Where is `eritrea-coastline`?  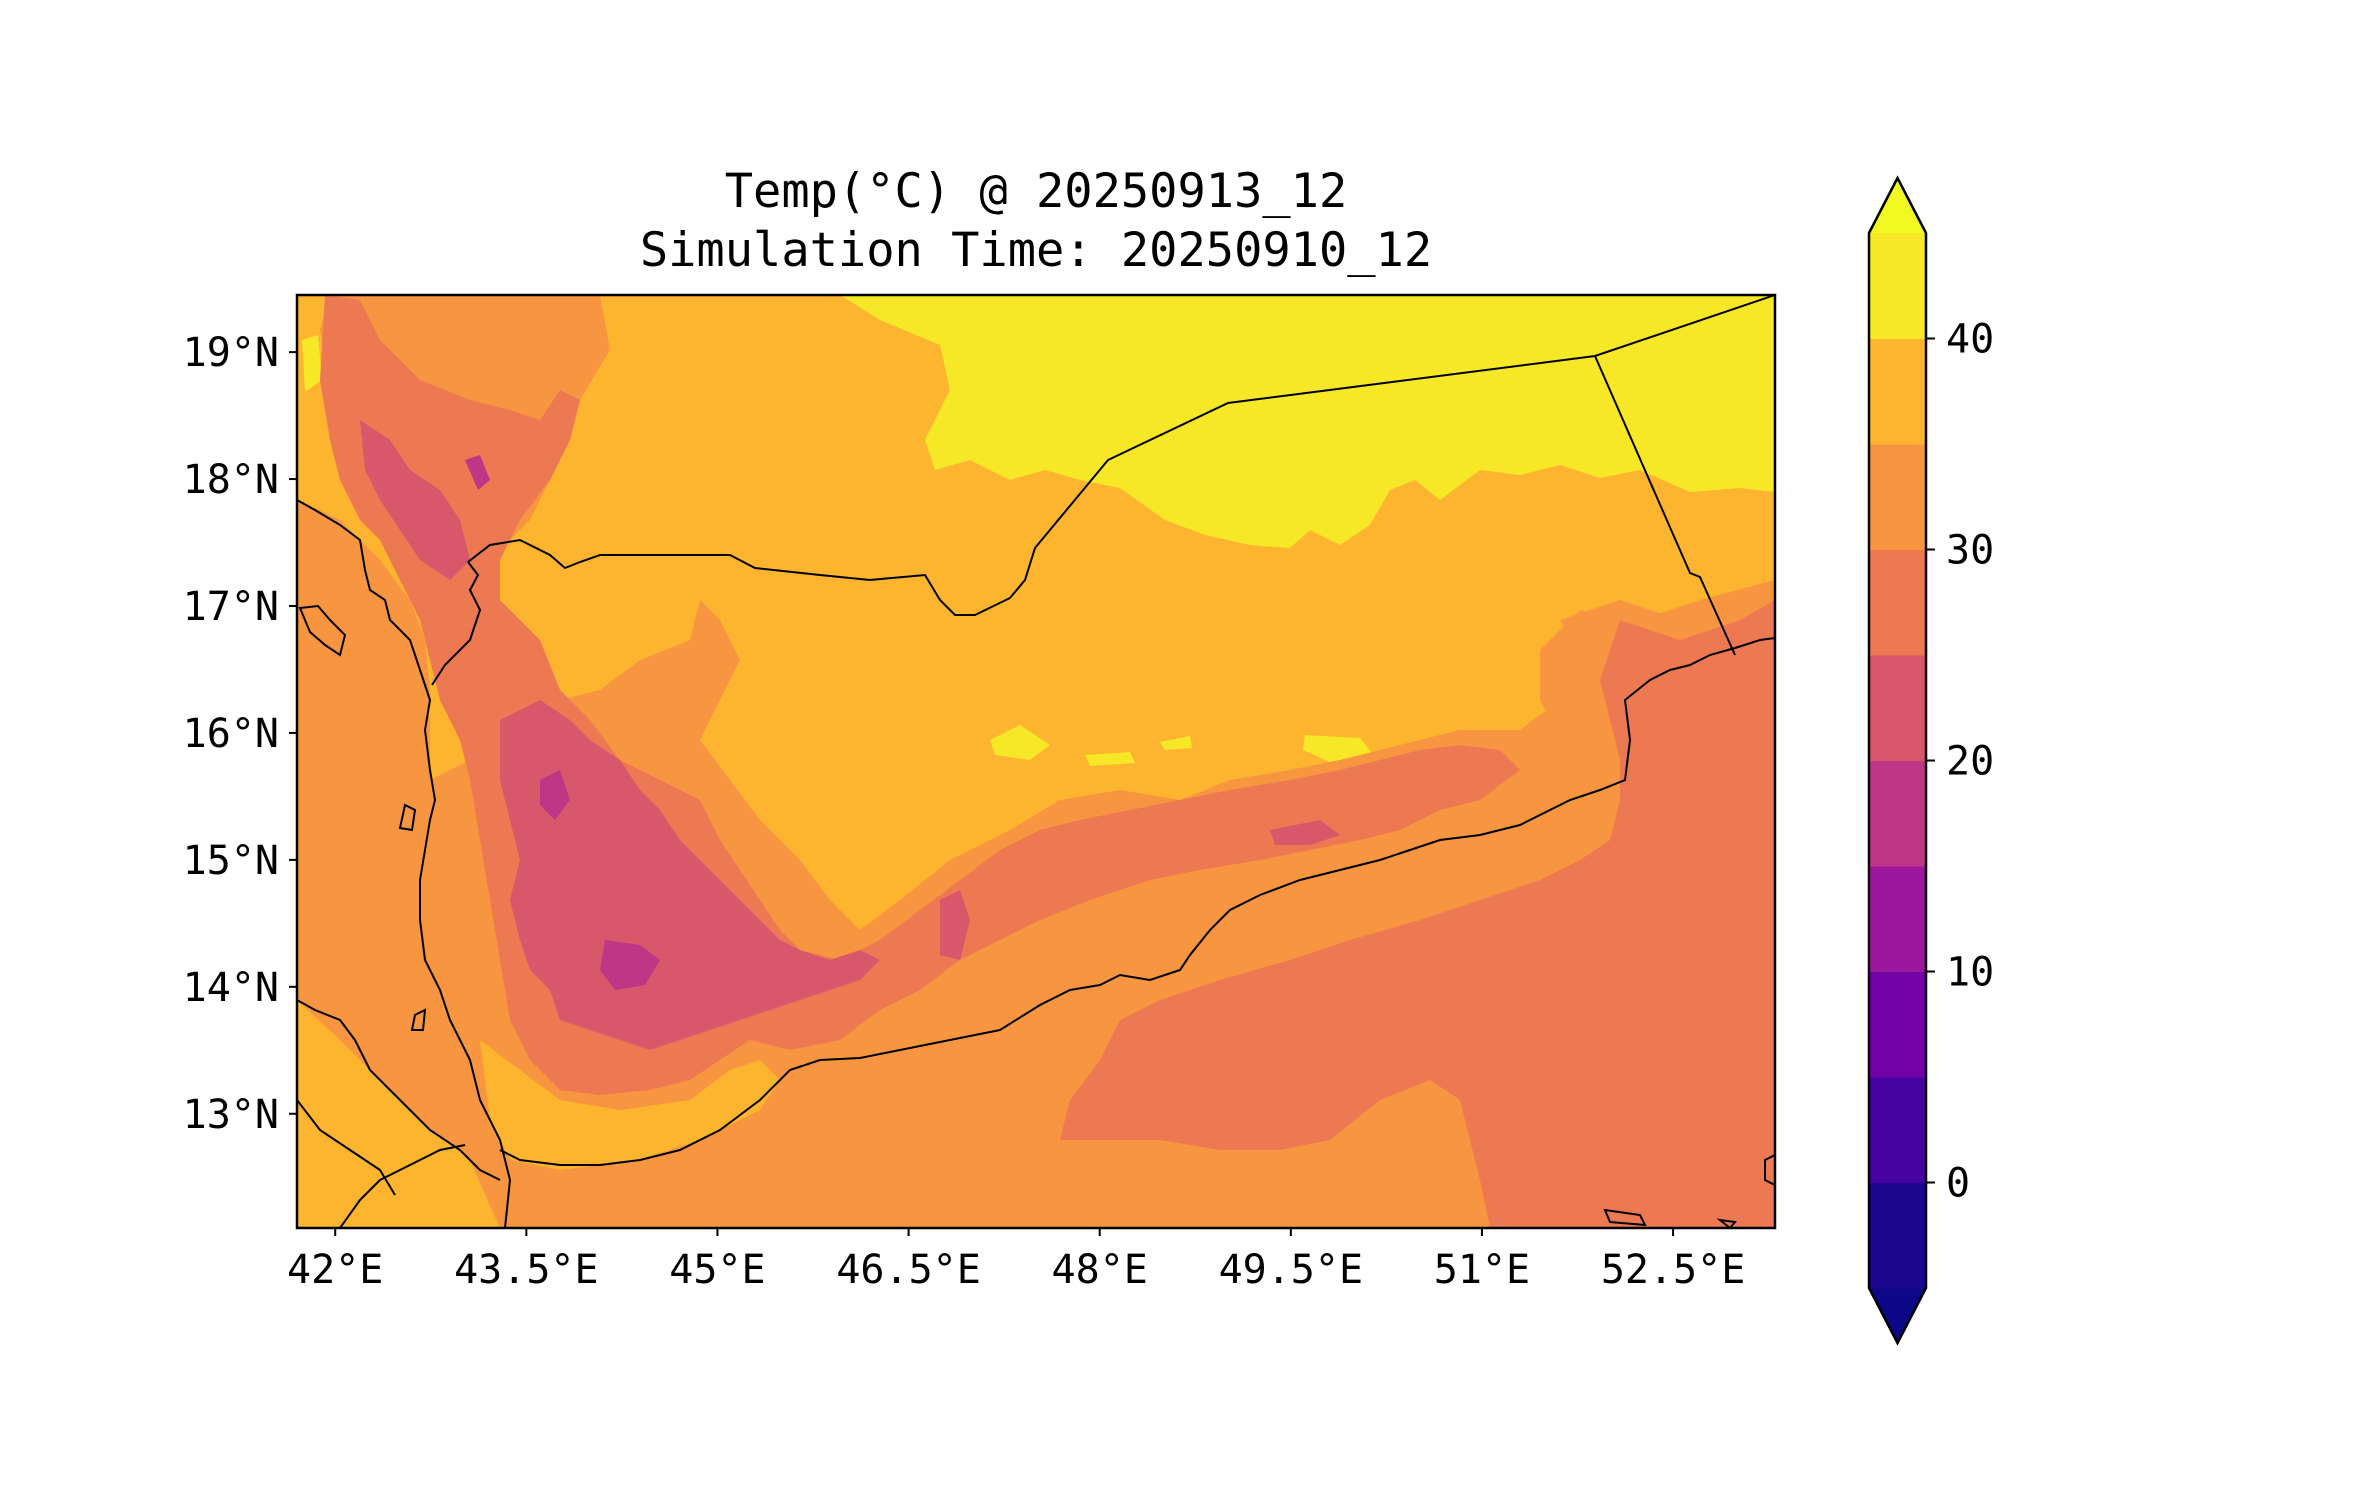
eritrea-coastline is located at coordinates (404, 863).